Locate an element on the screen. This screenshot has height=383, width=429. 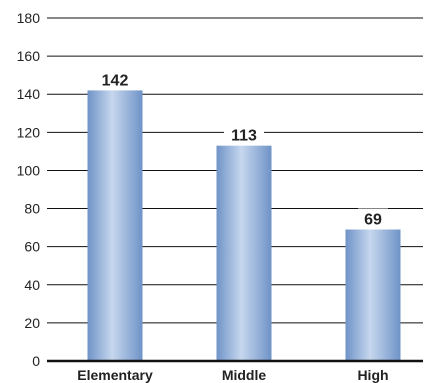
data-label-middle: 113 is located at coordinates (244, 136).